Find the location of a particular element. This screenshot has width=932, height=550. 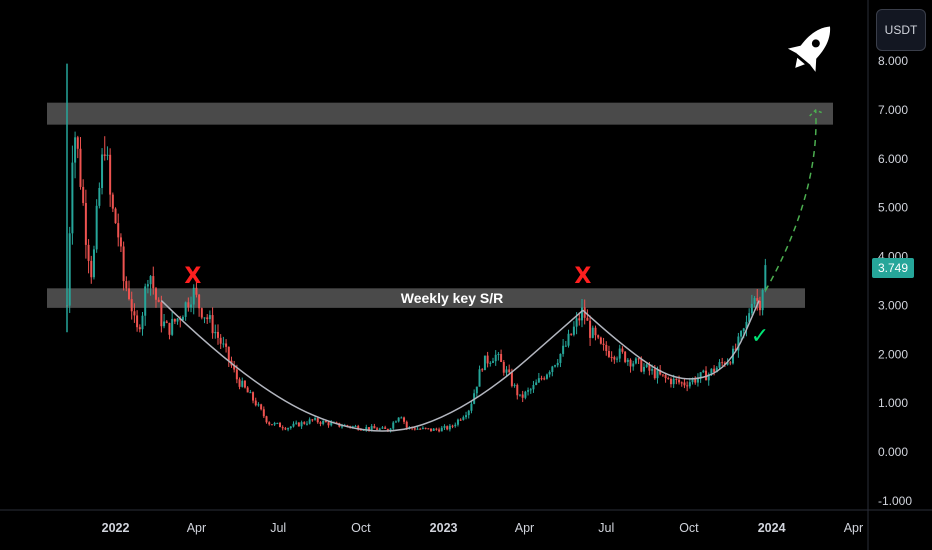

last-price-value: 3.749 is located at coordinates (893, 268).